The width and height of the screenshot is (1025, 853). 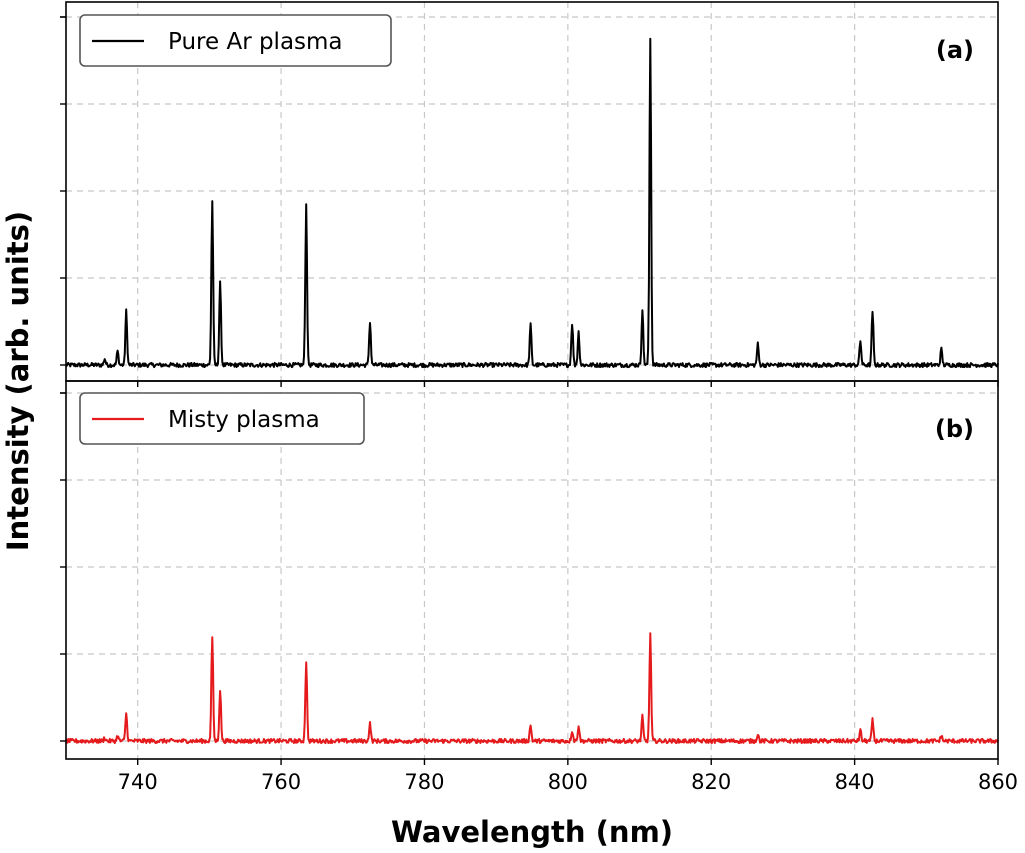 What do you see at coordinates (63, 191) in the screenshot?
I see `y-ticks-a` at bounding box center [63, 191].